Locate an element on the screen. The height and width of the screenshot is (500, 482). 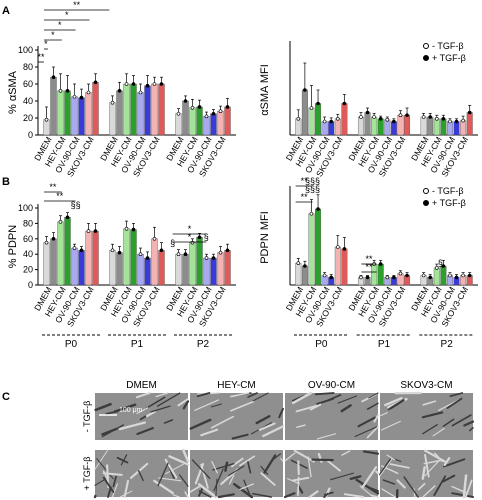
annotation: §§§ is located at coordinates (312, 189).